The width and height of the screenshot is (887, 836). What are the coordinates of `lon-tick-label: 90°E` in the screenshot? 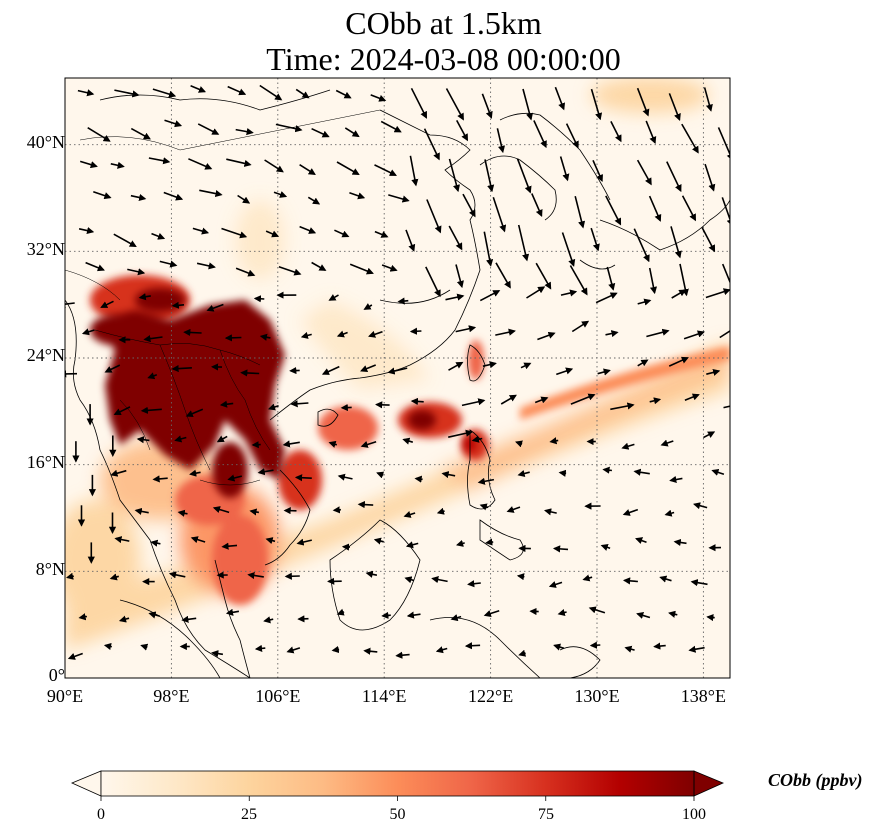 It's located at (65, 696).